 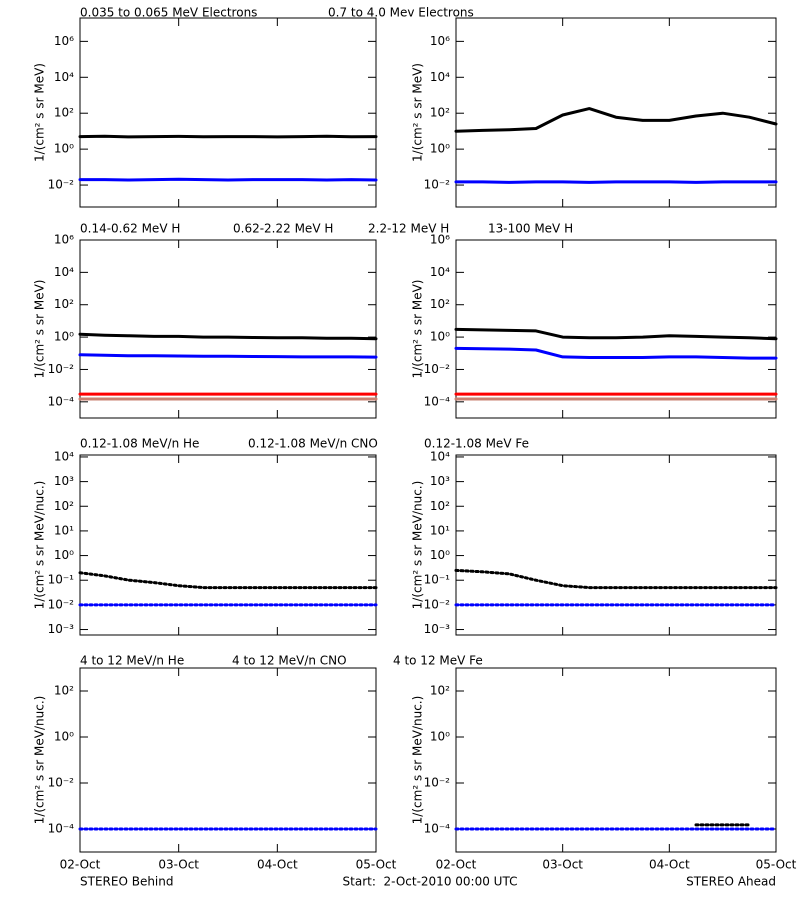 I want to click on legend-entry: 4 to 12 MeV Fe, so click(x=438, y=661).